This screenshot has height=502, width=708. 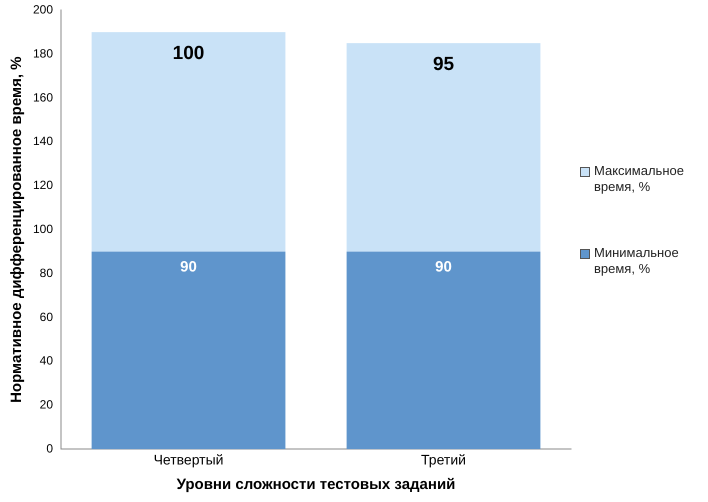 What do you see at coordinates (443, 459) in the screenshot?
I see `x-tick-label: Третий` at bounding box center [443, 459].